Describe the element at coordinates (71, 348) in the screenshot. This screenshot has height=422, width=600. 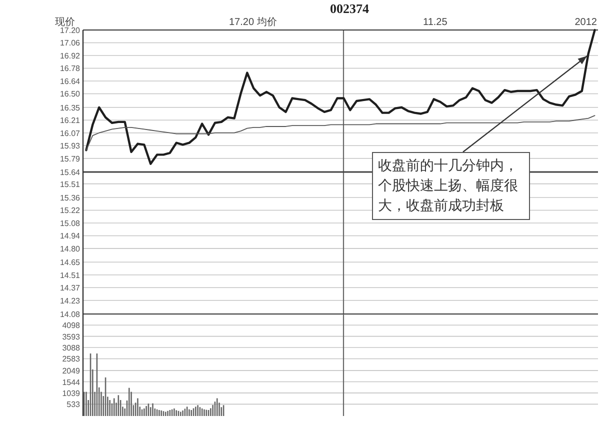
I see `y-tick-label: 3088` at that location.